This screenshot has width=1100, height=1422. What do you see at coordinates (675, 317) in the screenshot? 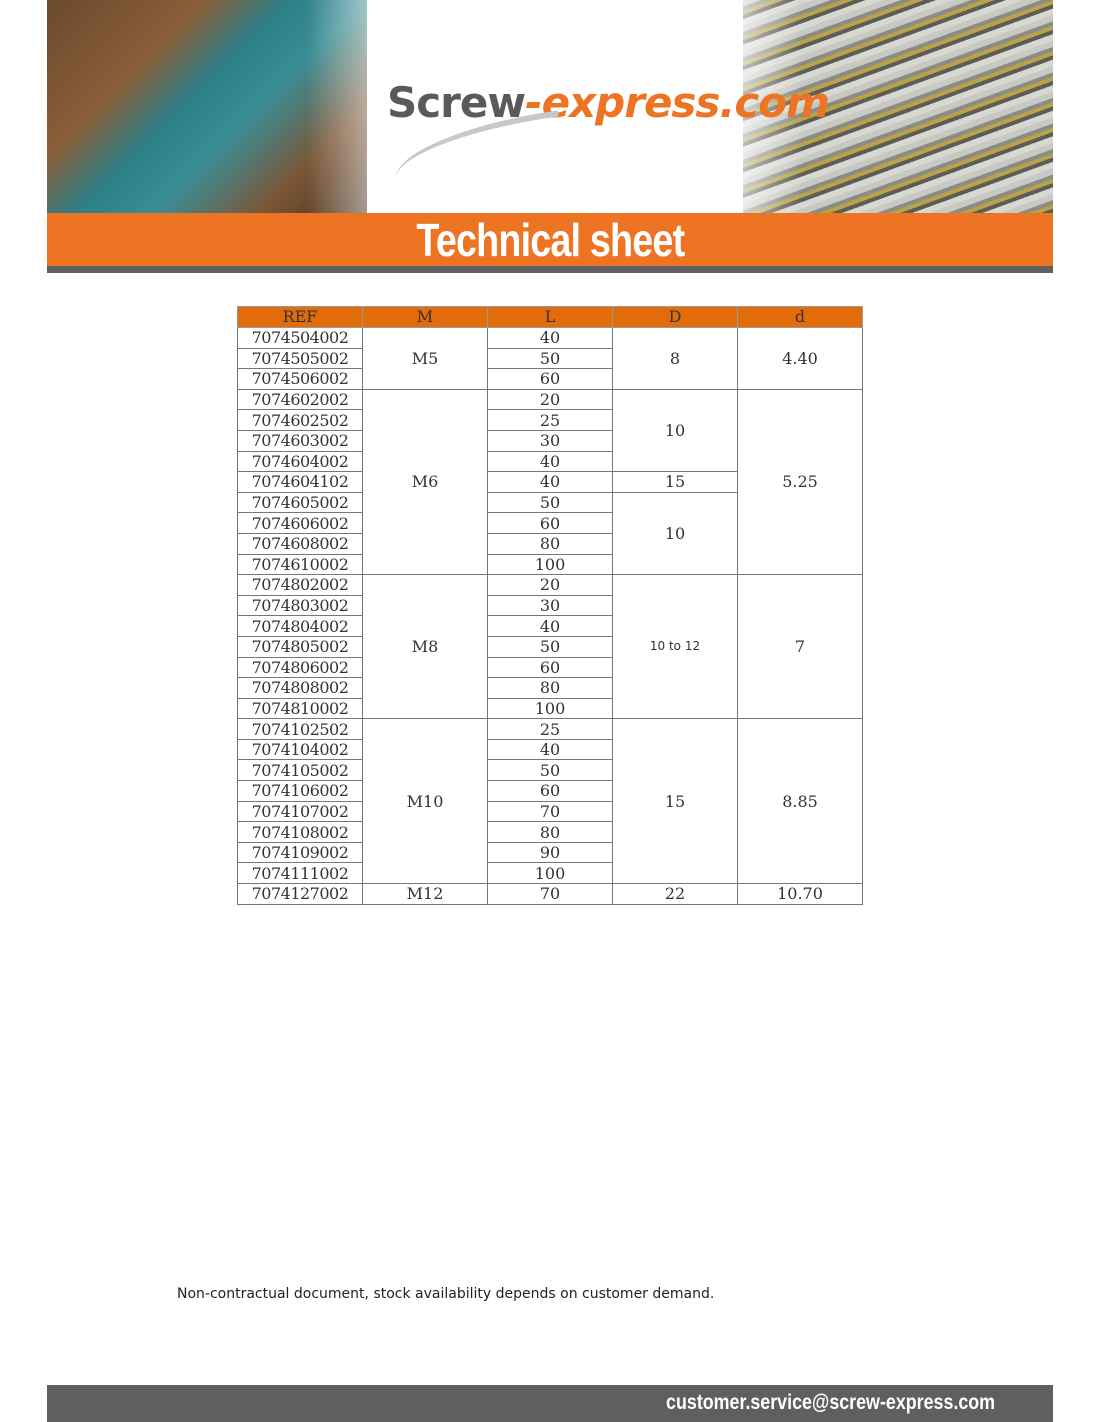
I see `column-header-d: D` at bounding box center [675, 317].